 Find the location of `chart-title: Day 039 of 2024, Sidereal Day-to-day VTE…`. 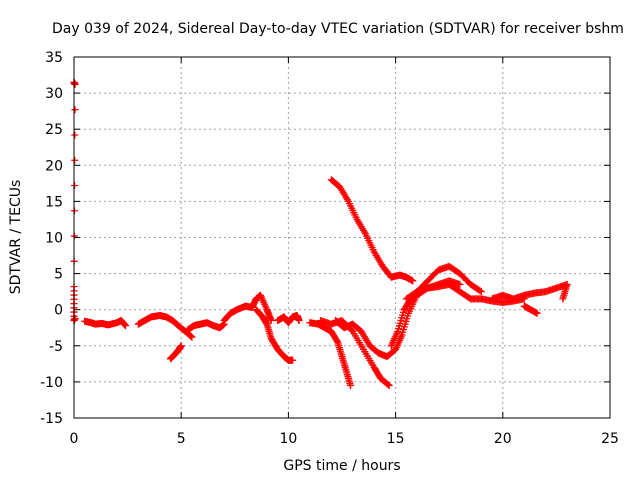

chart-title: Day 039 of 2024, Sidereal Day-to-day VTE… is located at coordinates (338, 29).